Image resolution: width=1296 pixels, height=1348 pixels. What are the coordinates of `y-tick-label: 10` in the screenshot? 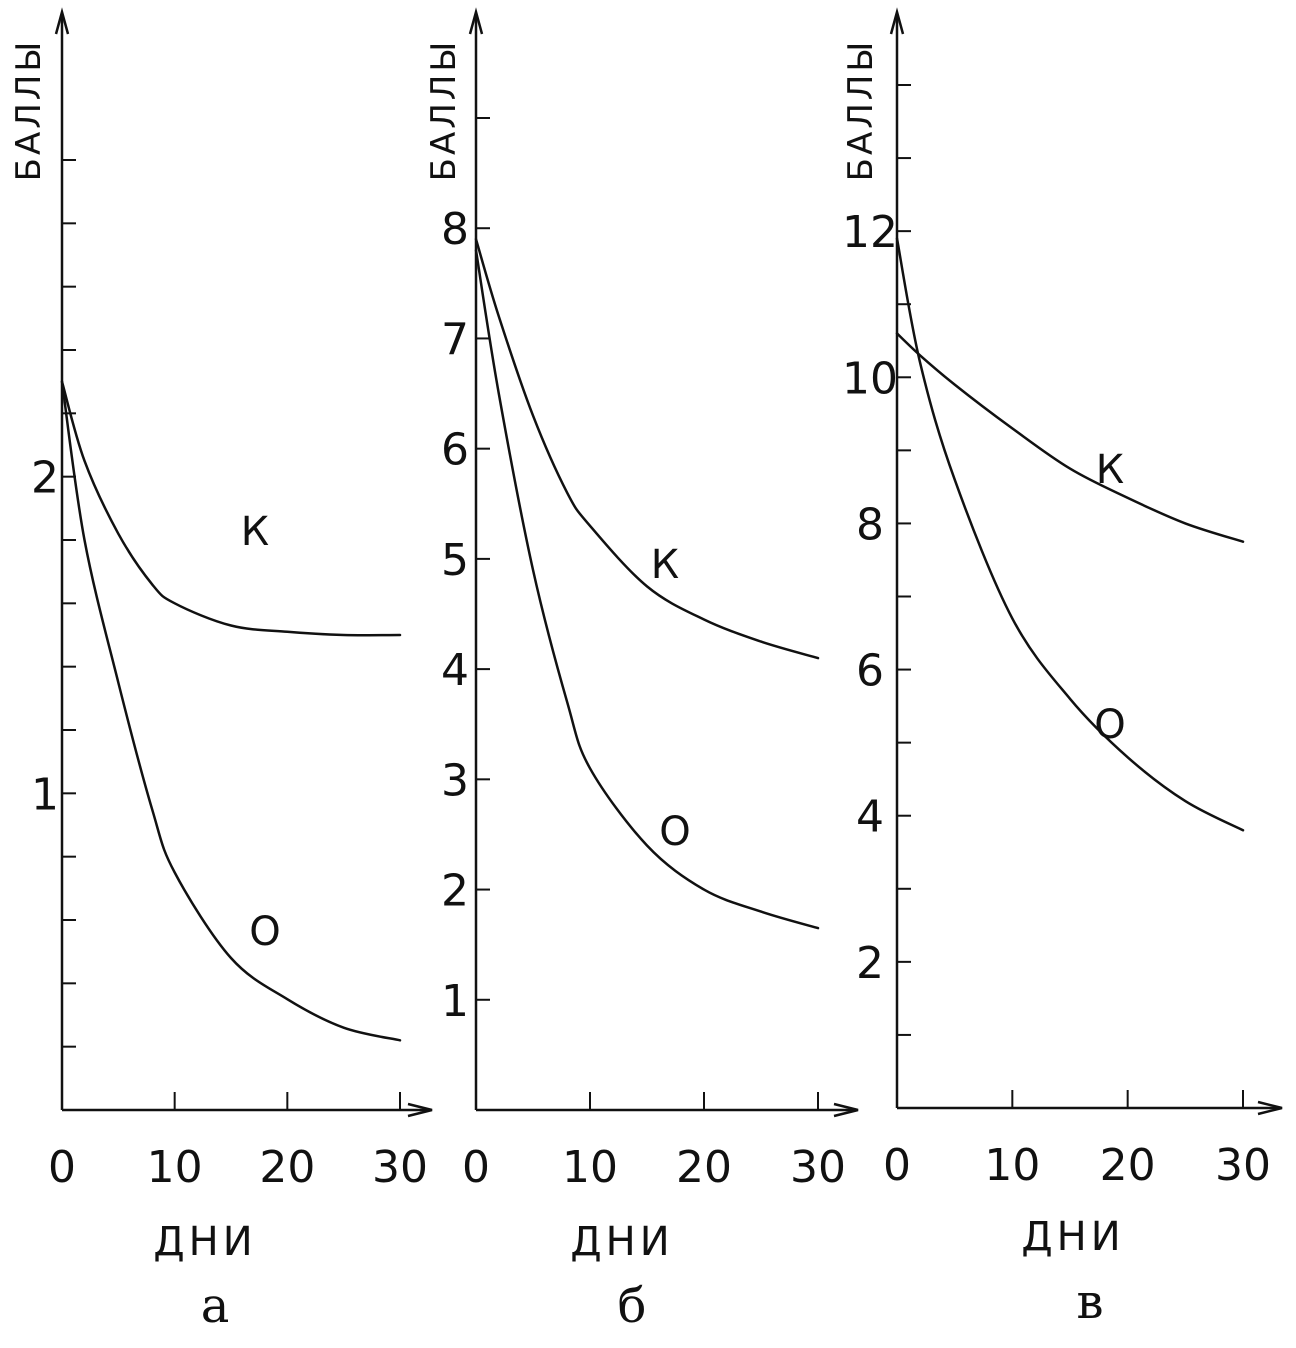 It's located at (870, 378).